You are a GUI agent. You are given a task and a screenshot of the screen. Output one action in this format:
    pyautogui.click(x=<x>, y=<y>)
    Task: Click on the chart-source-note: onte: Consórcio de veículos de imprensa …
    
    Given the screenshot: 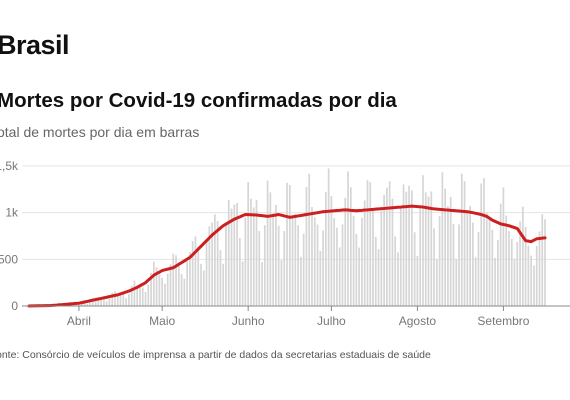 What is the action you would take?
    pyautogui.click(x=215, y=355)
    